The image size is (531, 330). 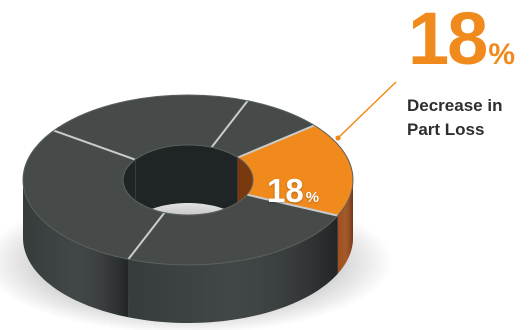 What do you see at coordinates (295, 170) in the screenshot?
I see `donut-slice-highlighted` at bounding box center [295, 170].